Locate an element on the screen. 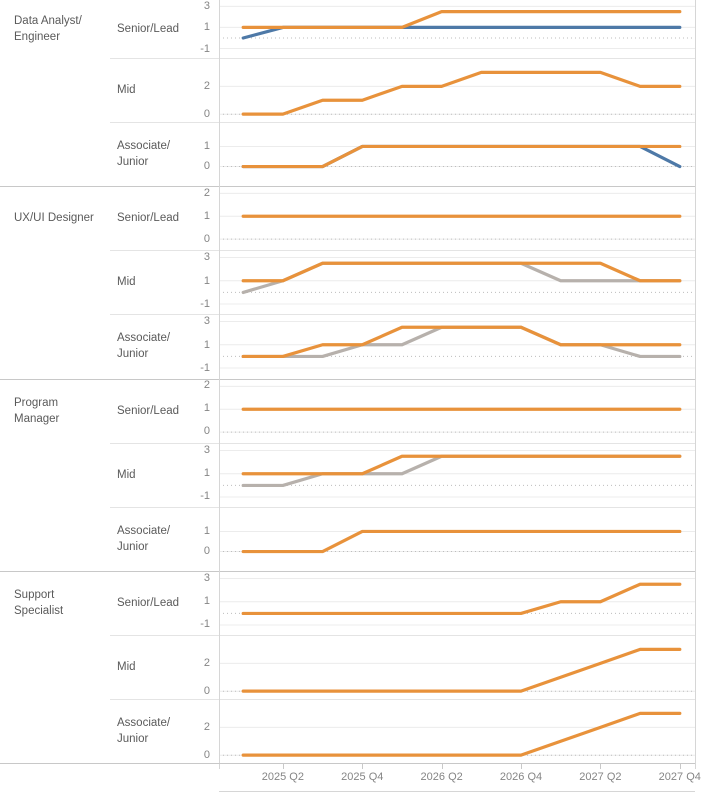 The width and height of the screenshot is (718, 810). series-line-blue is located at coordinates (461, 156).